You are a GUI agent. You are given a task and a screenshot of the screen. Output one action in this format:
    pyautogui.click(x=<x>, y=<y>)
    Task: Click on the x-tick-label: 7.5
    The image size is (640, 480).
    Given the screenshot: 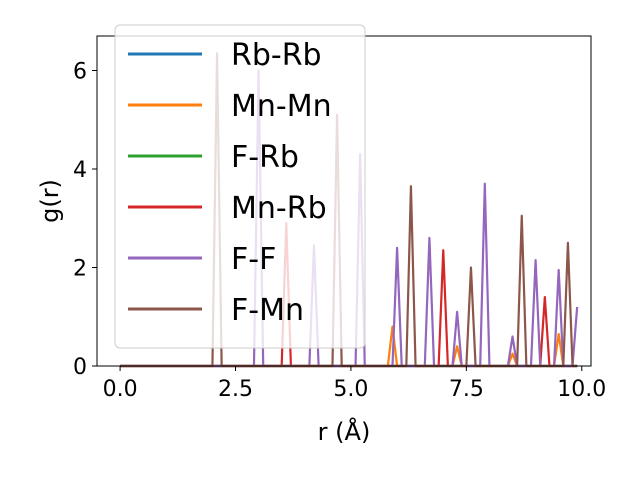 What is the action you would take?
    pyautogui.click(x=466, y=389)
    